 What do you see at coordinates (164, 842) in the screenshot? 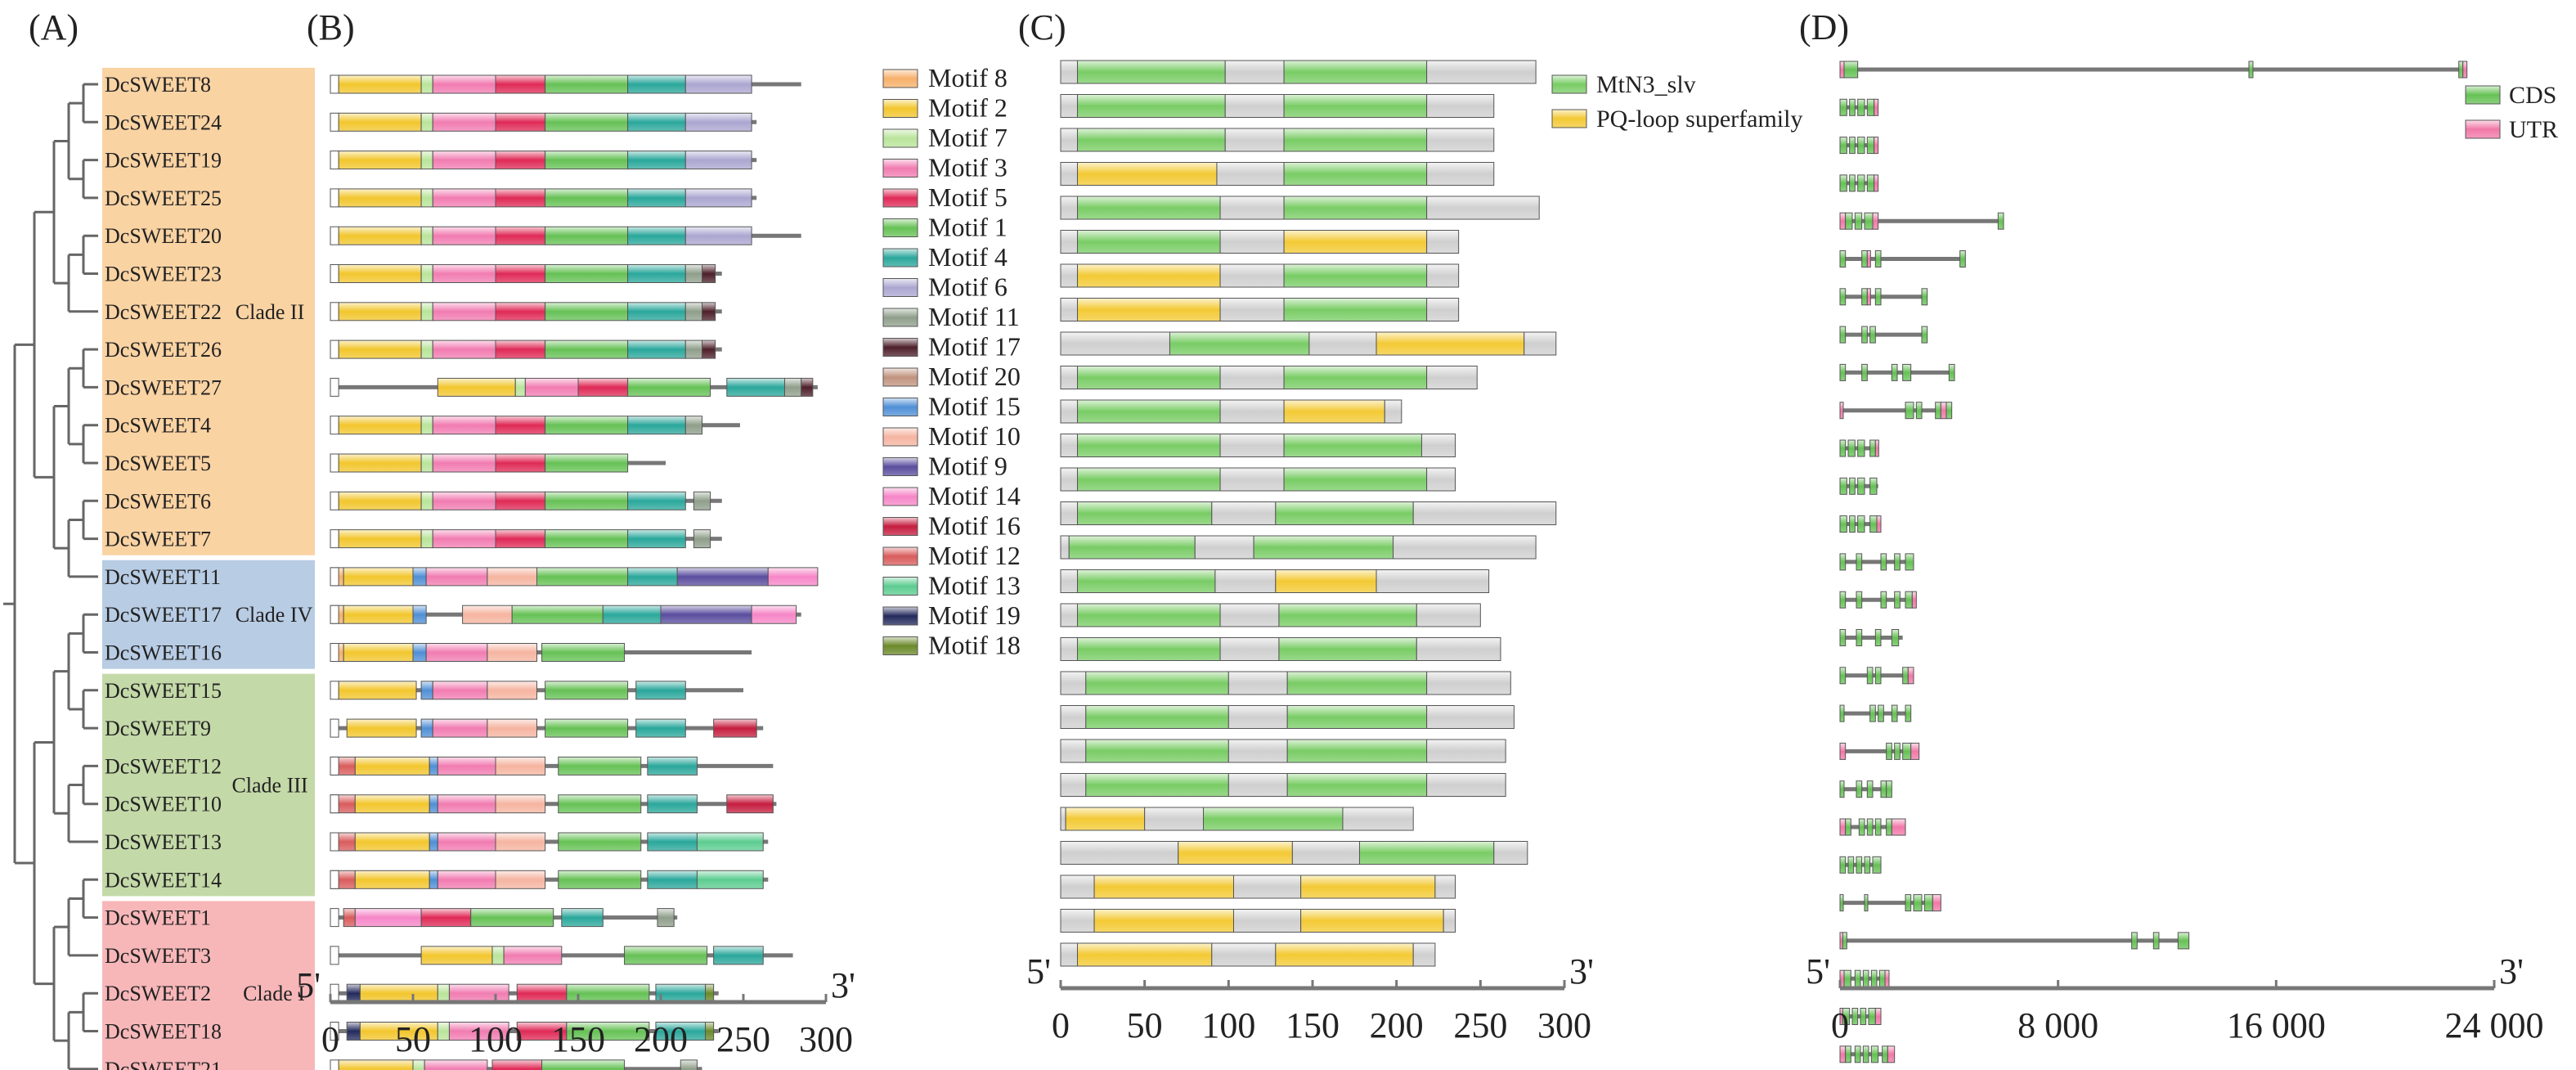
I see `gene-label: DcSWEET13` at bounding box center [164, 842].